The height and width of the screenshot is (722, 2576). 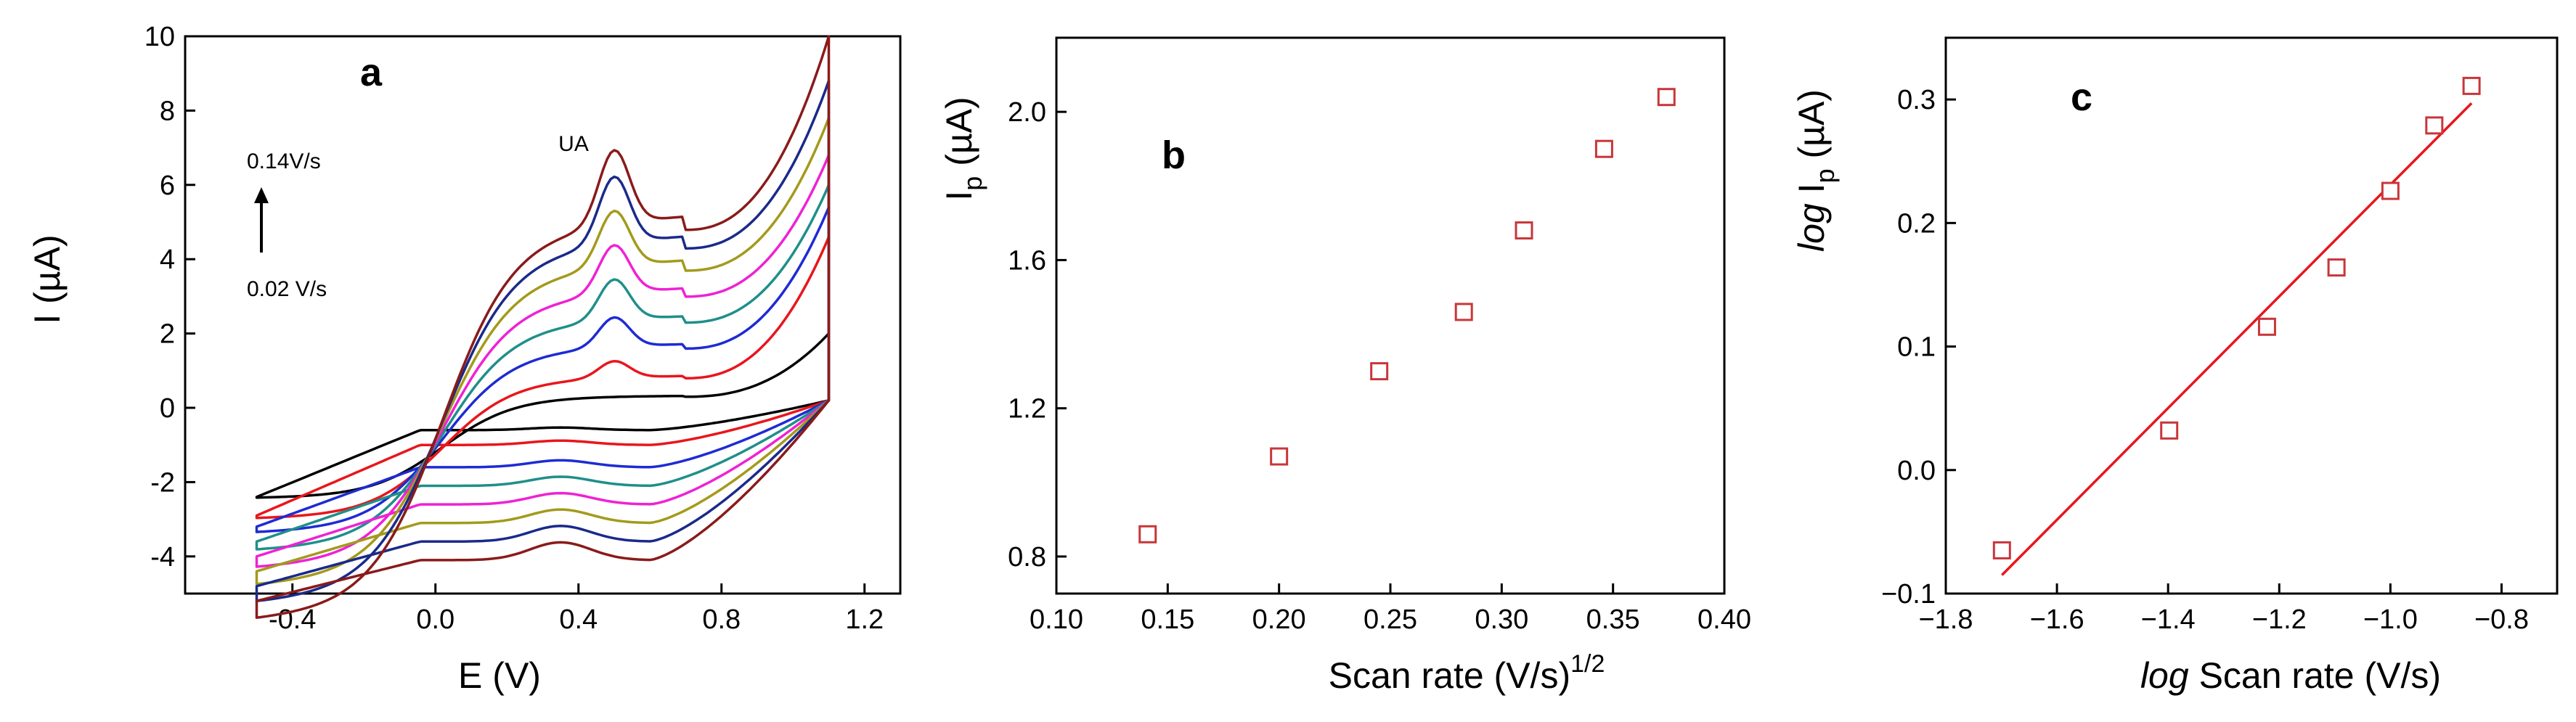 I want to click on panel-a-x-tick-label: 1.2, so click(x=864, y=619).